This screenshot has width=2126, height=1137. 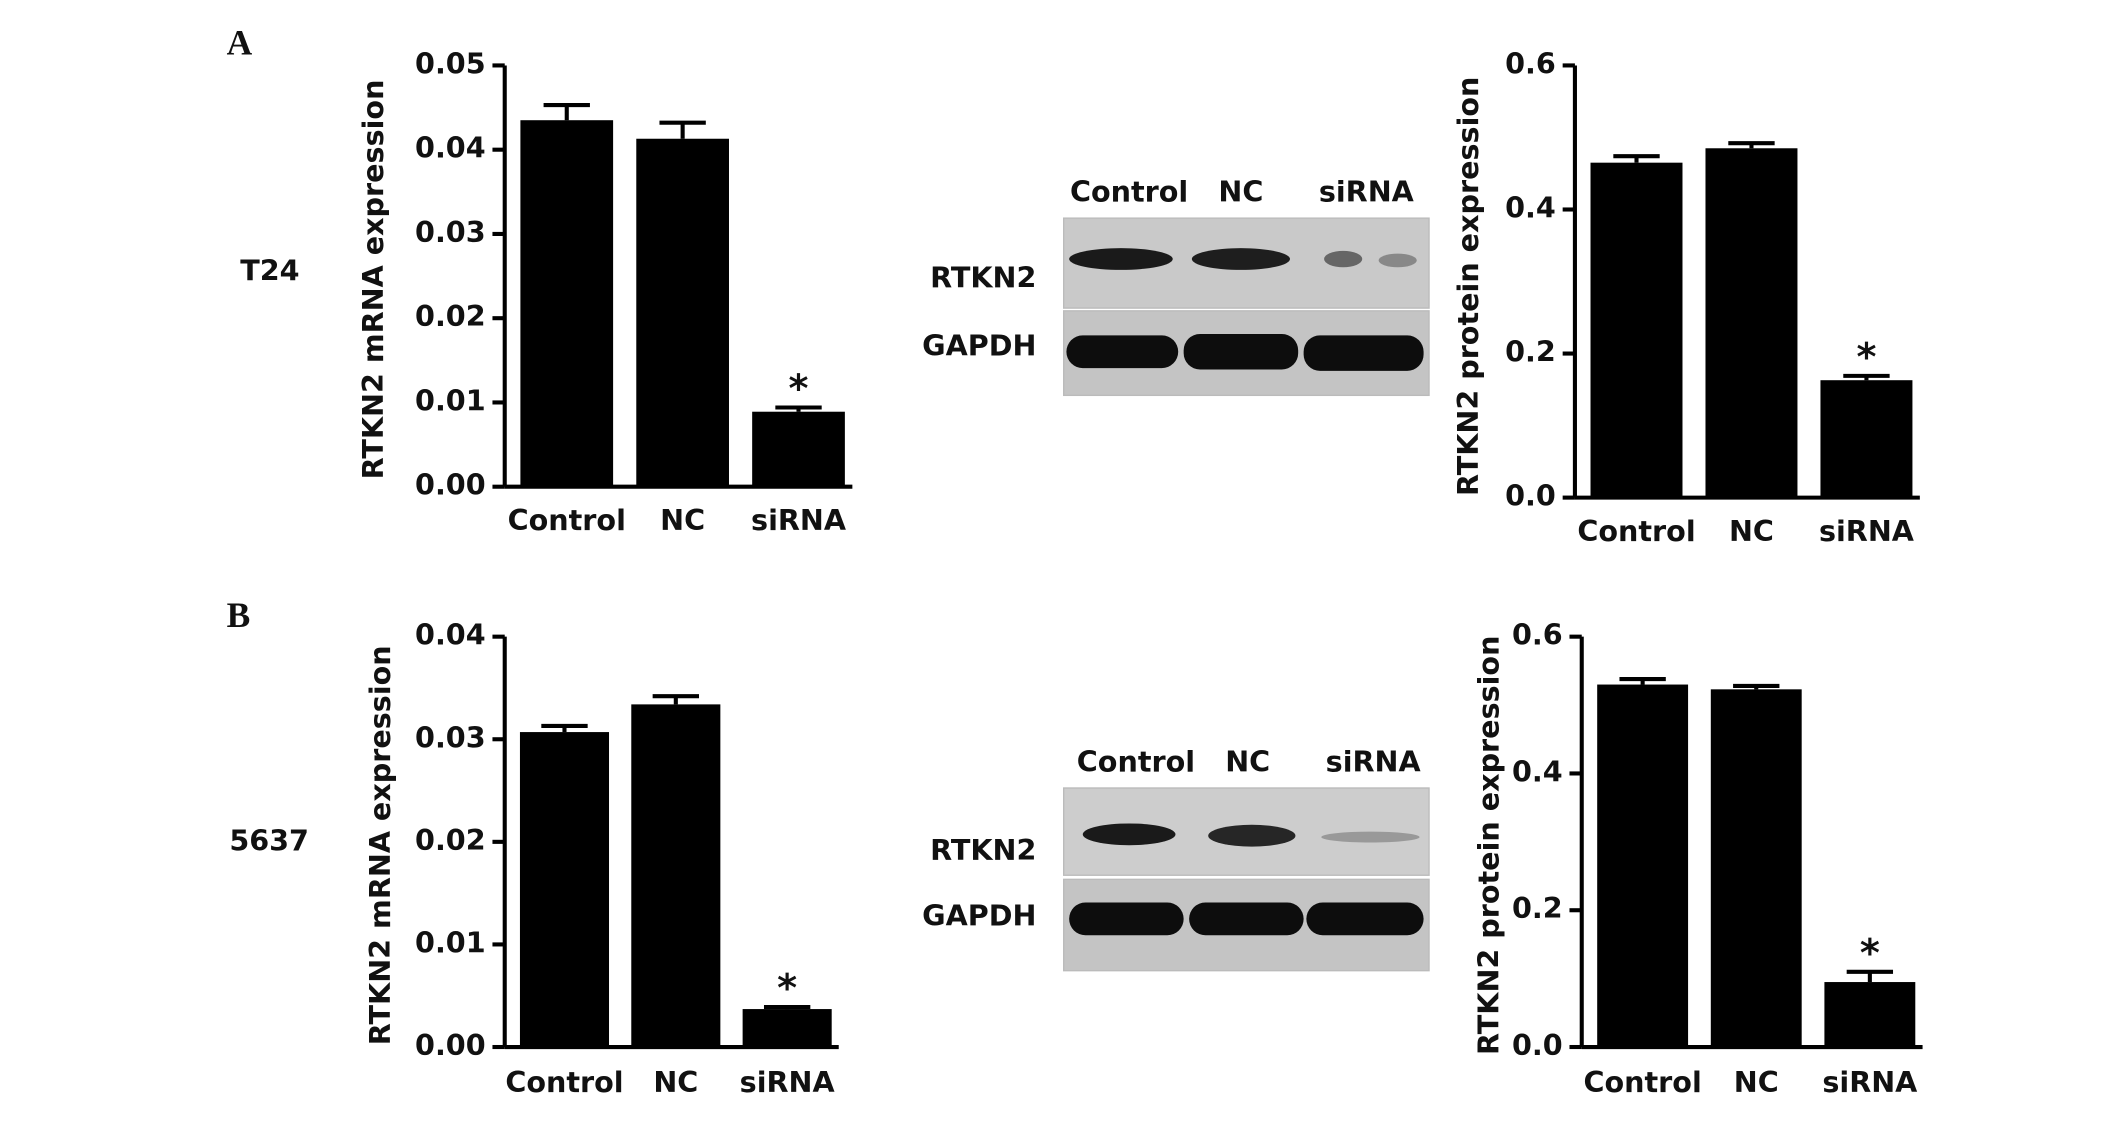 What do you see at coordinates (240, 42) in the screenshot?
I see `panel-label: A` at bounding box center [240, 42].